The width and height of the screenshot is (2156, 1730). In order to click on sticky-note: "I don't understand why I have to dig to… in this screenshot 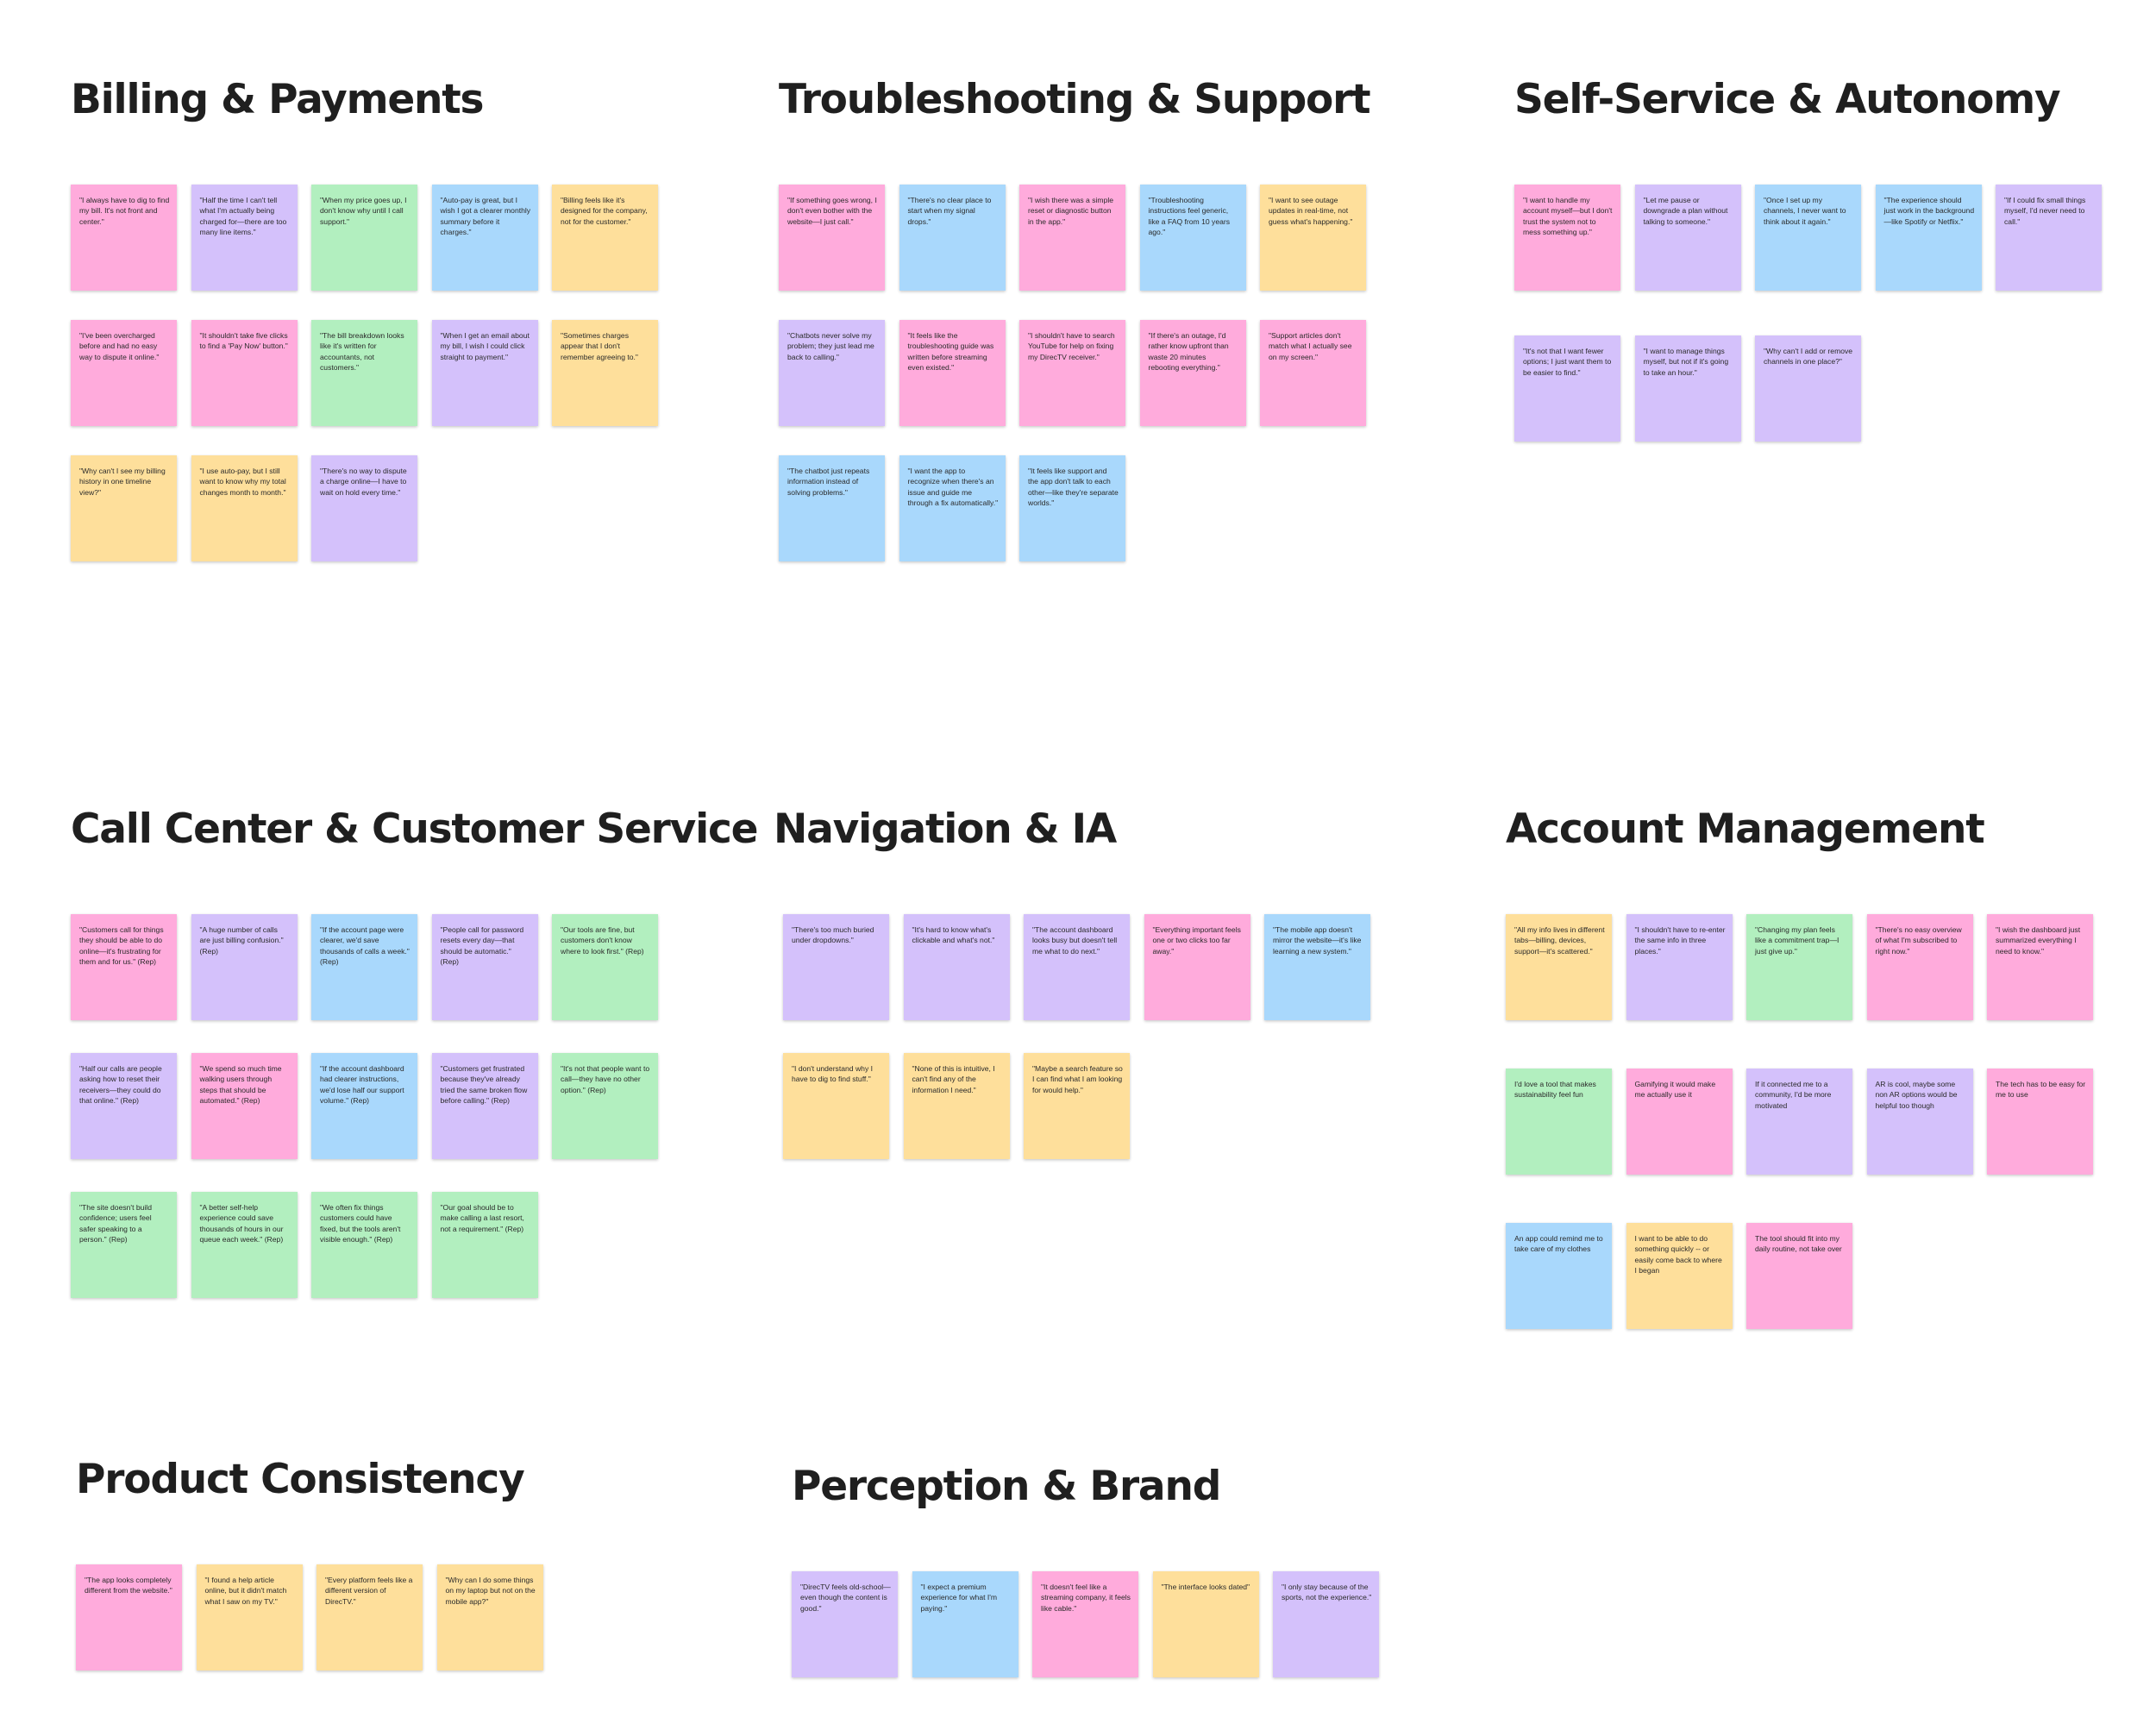, I will do `click(836, 1106)`.